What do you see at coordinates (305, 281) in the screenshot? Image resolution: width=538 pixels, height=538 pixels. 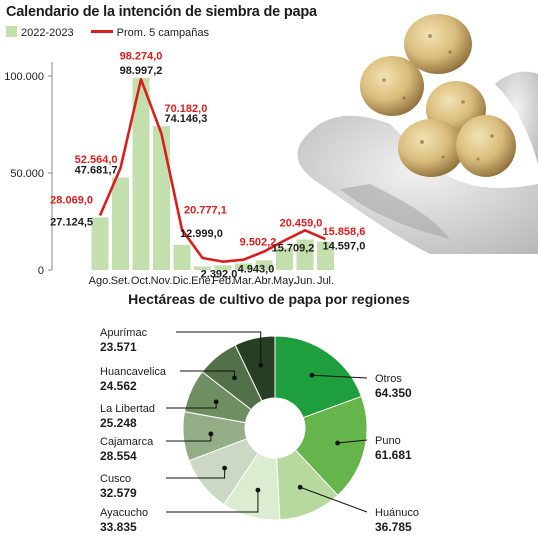 I see `x-tick-label: Jun.` at bounding box center [305, 281].